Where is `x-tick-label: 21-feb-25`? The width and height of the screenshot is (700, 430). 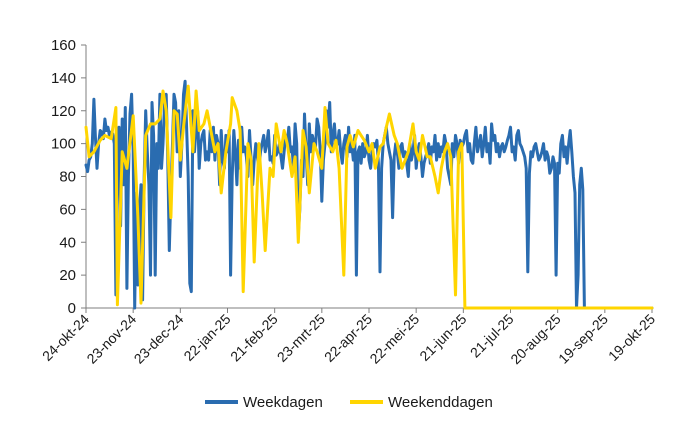 x-tick-label: 21-feb-25 is located at coordinates (254, 338).